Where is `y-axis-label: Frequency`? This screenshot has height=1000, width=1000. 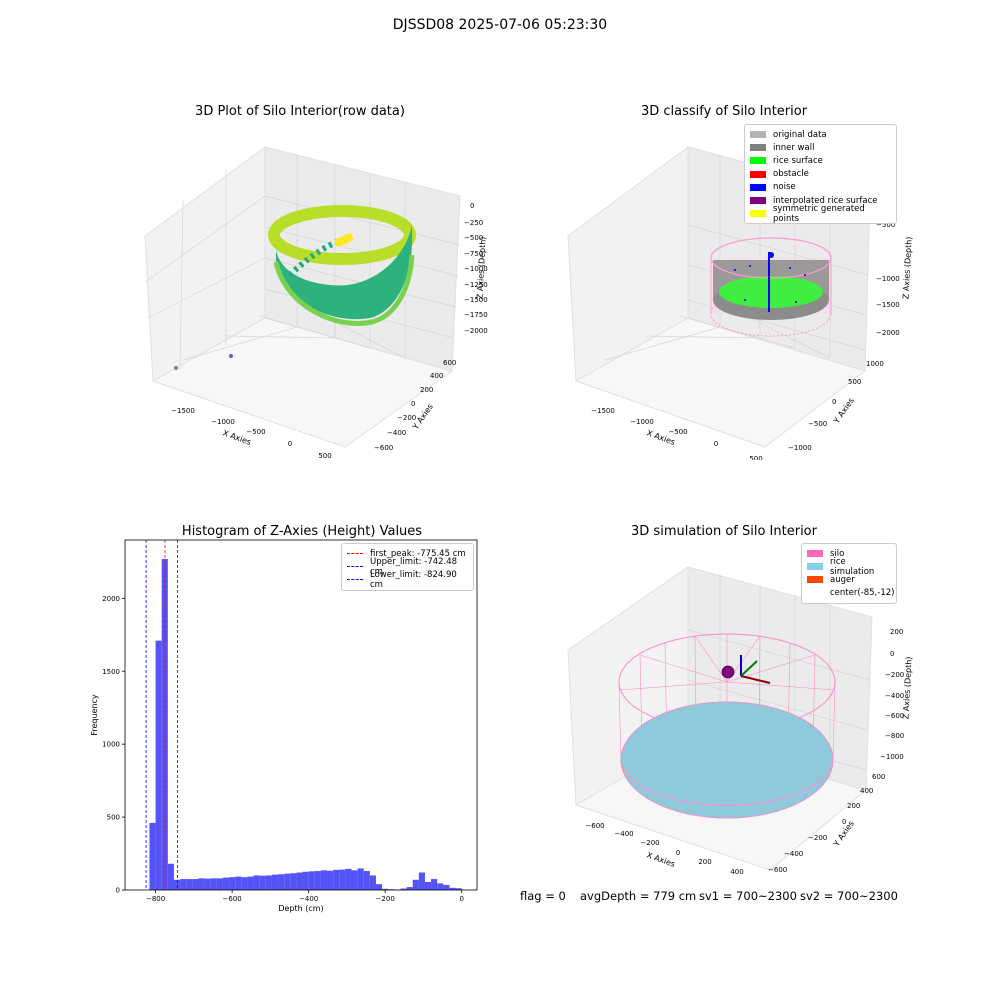 y-axis-label: Frequency is located at coordinates (94, 715).